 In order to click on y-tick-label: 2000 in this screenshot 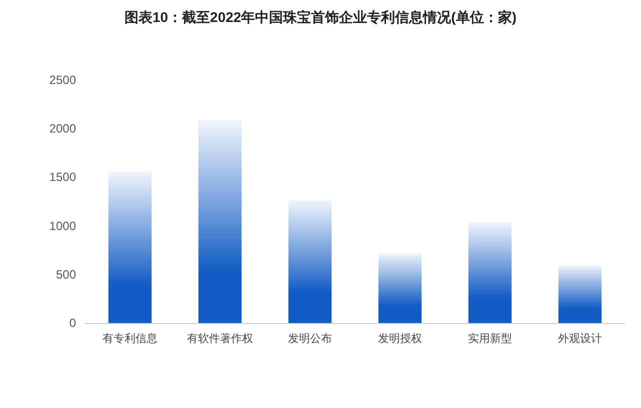, I will do `click(62, 129)`.